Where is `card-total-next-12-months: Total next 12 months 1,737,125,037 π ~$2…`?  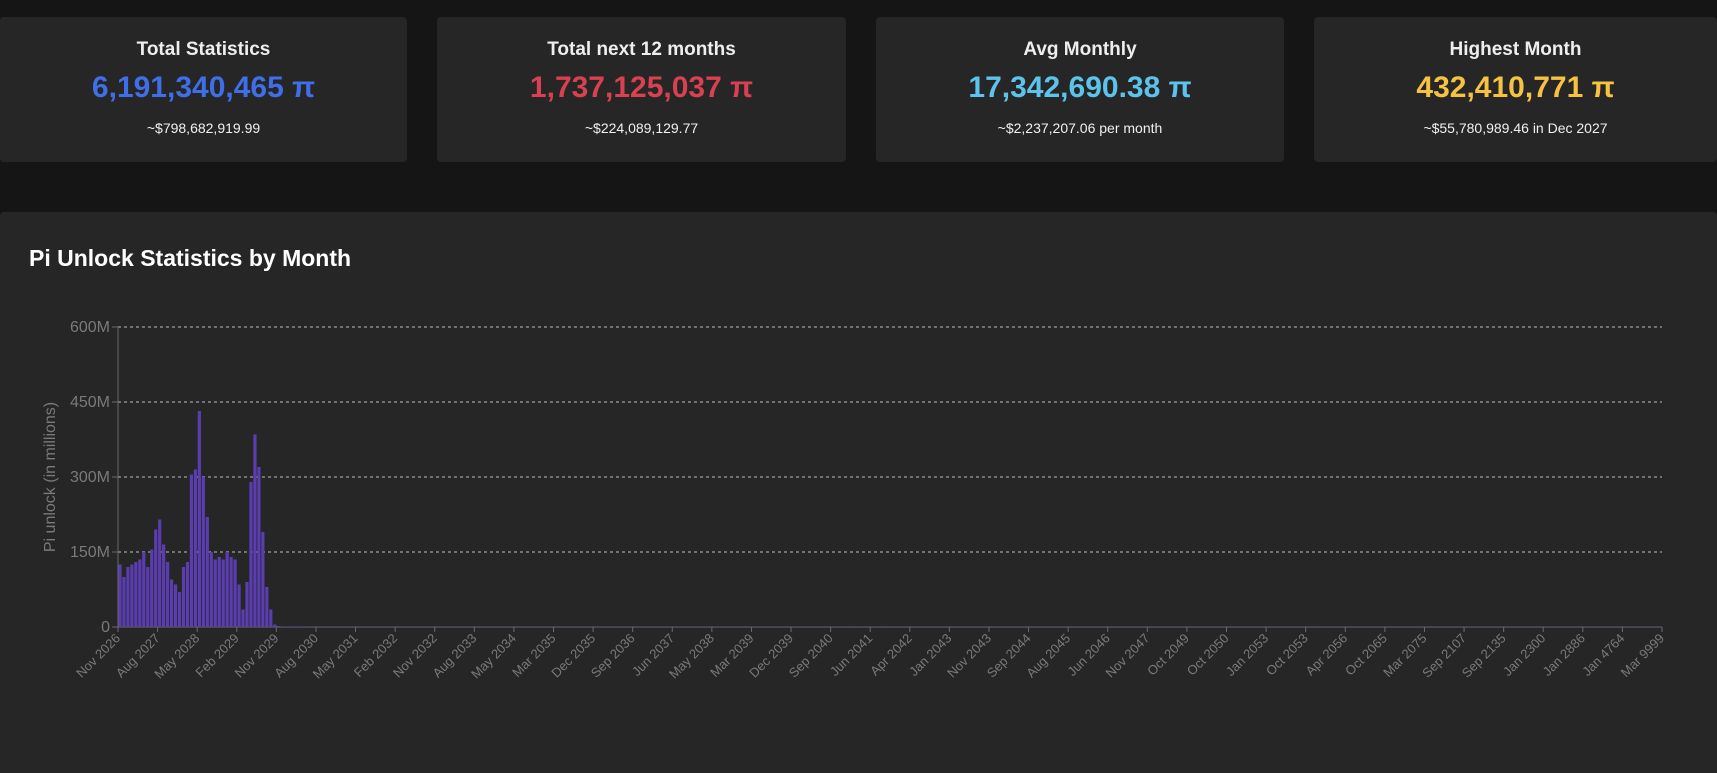 card-total-next-12-months: Total next 12 months 1,737,125,037 π ~$2… is located at coordinates (641, 89).